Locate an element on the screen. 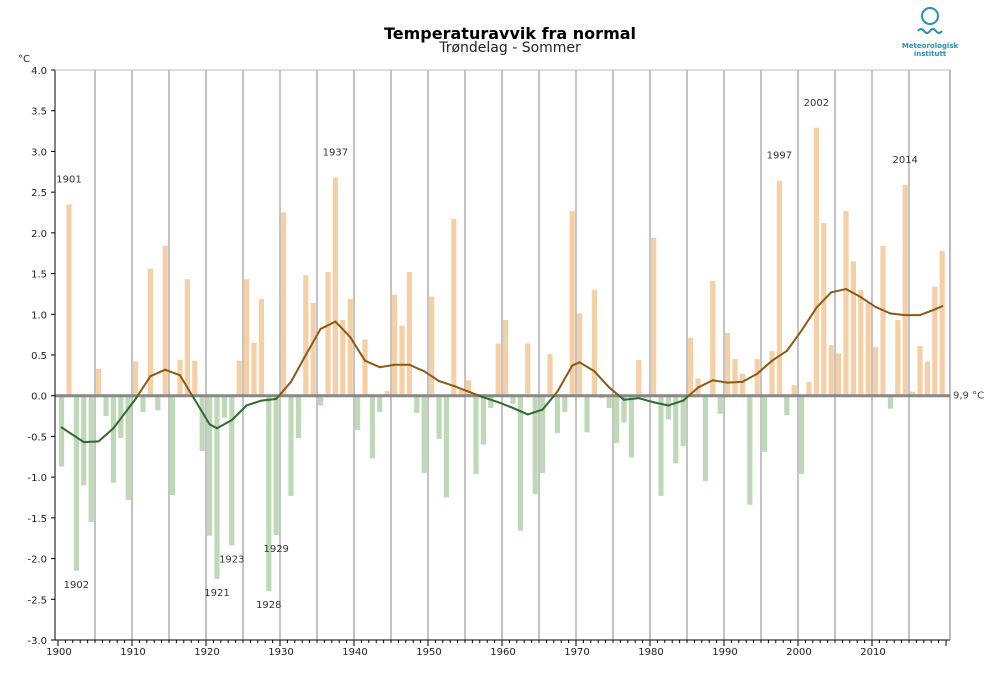 The image size is (1000, 700). y-tick-label: -1.0 is located at coordinates (37, 478).